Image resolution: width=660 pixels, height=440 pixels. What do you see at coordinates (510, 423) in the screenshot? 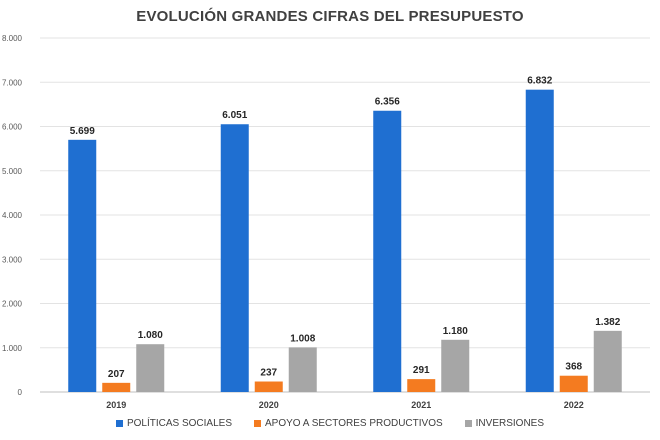
I see `legend-label: INVERSIONES` at bounding box center [510, 423].